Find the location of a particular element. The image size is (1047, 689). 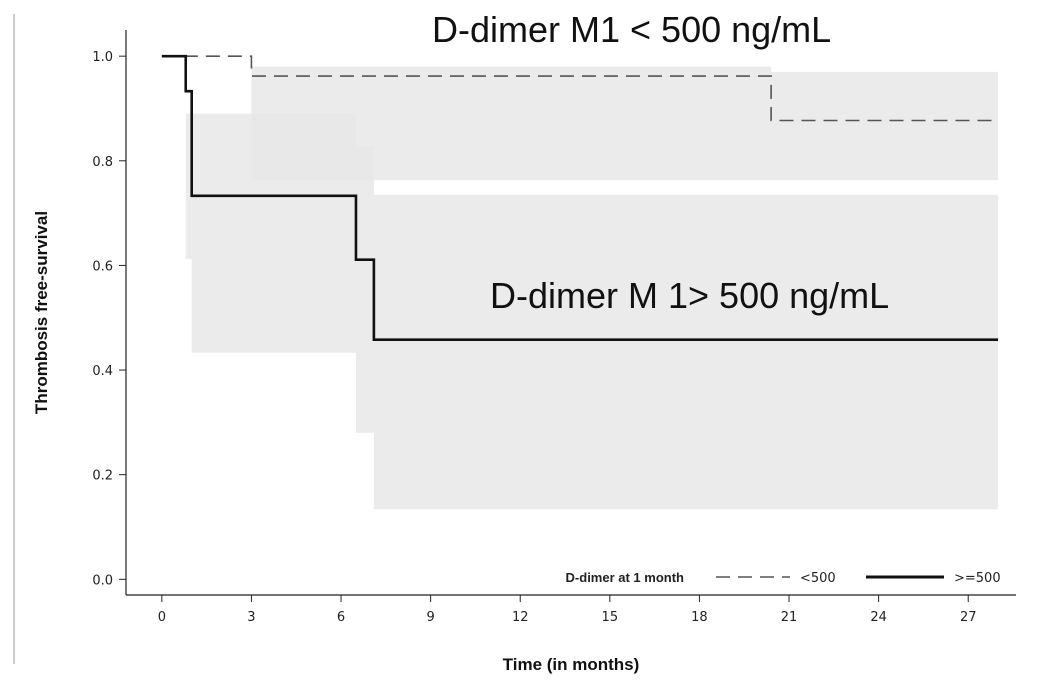

y-tick-label-1: 0.2 is located at coordinates (102, 476).